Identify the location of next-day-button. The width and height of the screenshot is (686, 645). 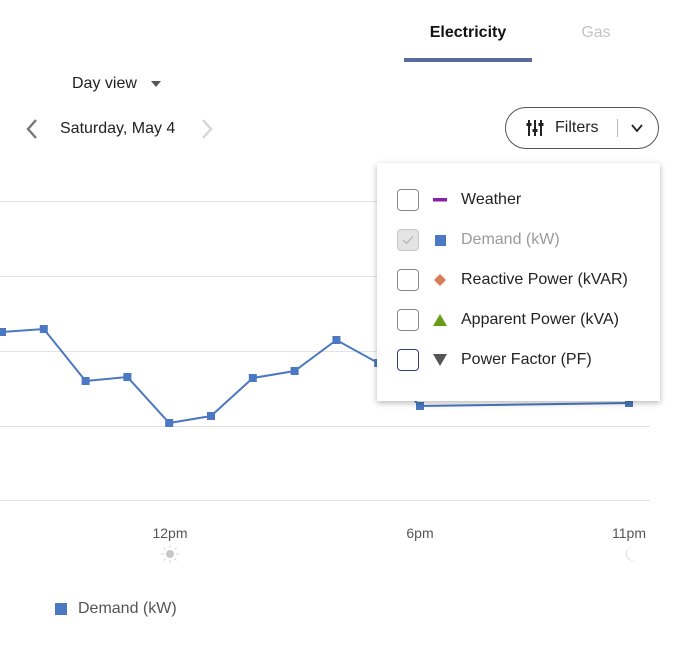
(207, 129).